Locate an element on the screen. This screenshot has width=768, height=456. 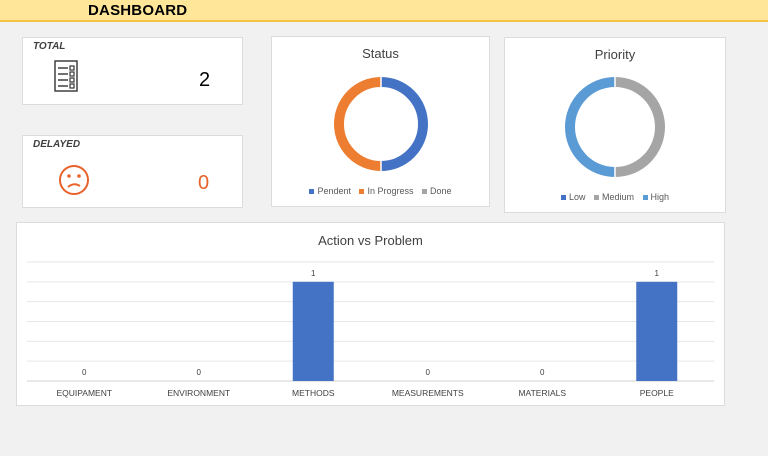
category-label-environment: ENVIRONMENT is located at coordinates (198, 393).